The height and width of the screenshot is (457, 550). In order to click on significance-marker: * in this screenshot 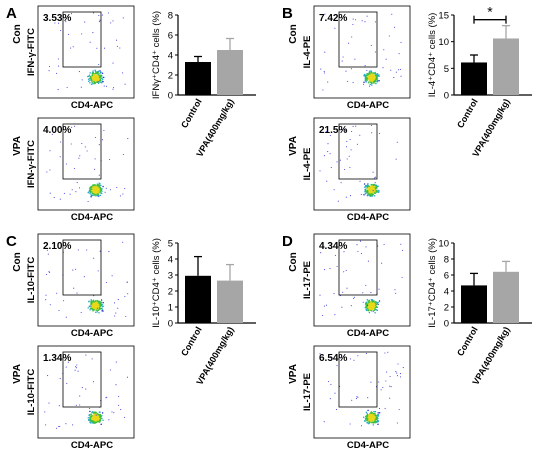, I will do `click(490, 12)`.